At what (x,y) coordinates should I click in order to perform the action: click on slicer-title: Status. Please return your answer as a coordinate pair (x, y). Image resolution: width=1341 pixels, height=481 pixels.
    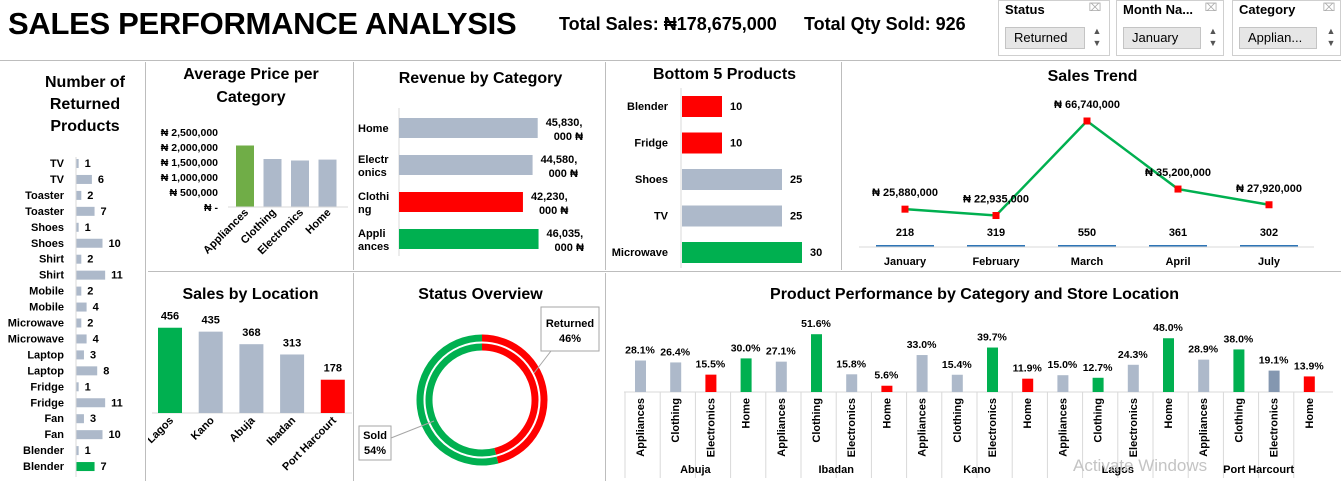
    Looking at the image, I should click on (1025, 9).